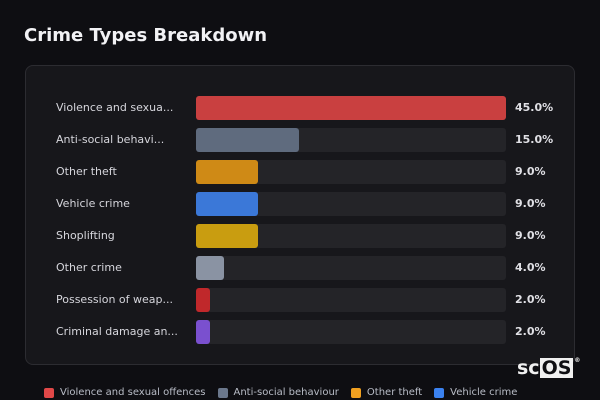 The image size is (600, 400). I want to click on logo-registered: ®, so click(577, 360).